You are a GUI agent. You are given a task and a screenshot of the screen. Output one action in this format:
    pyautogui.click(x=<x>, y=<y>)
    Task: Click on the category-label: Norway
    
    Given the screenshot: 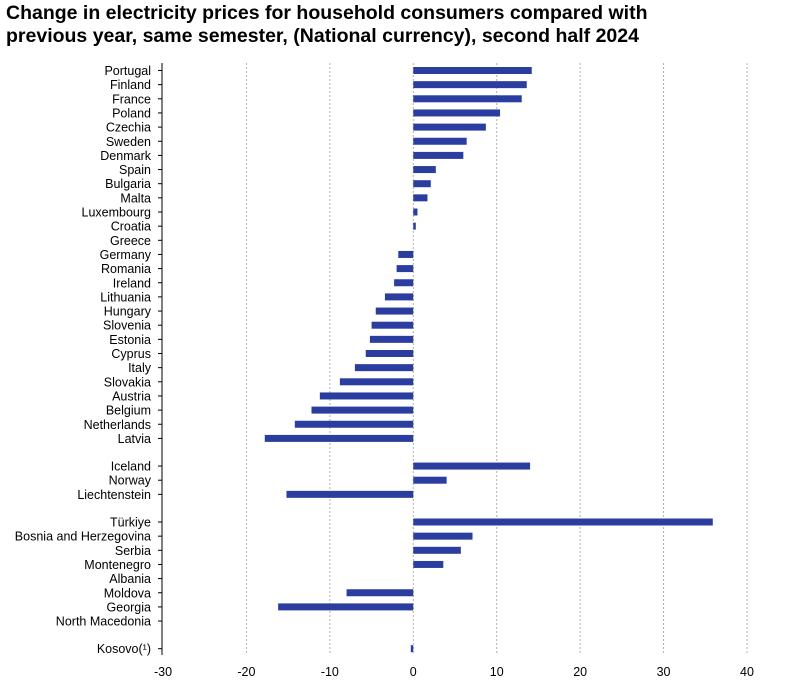 What is the action you would take?
    pyautogui.click(x=130, y=481)
    